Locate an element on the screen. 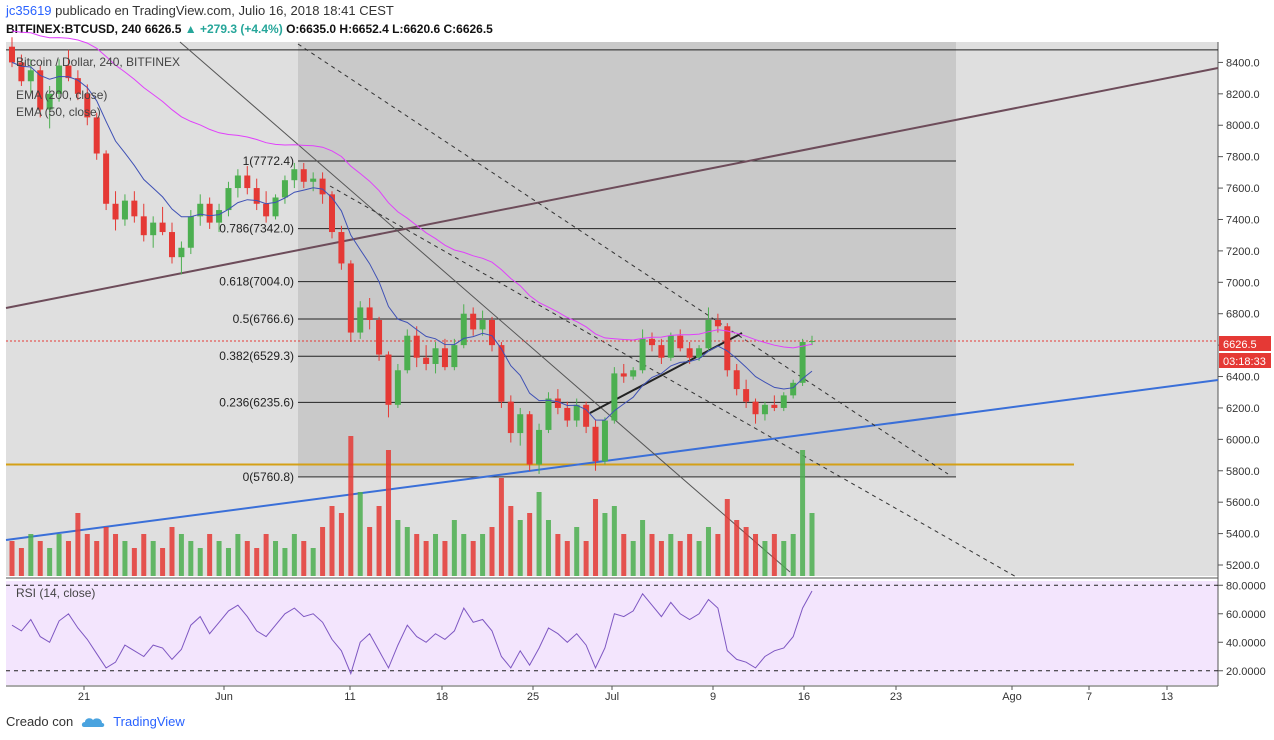 The width and height of the screenshot is (1274, 740). rsi-tick-label: 40.0000 is located at coordinates (1246, 643).